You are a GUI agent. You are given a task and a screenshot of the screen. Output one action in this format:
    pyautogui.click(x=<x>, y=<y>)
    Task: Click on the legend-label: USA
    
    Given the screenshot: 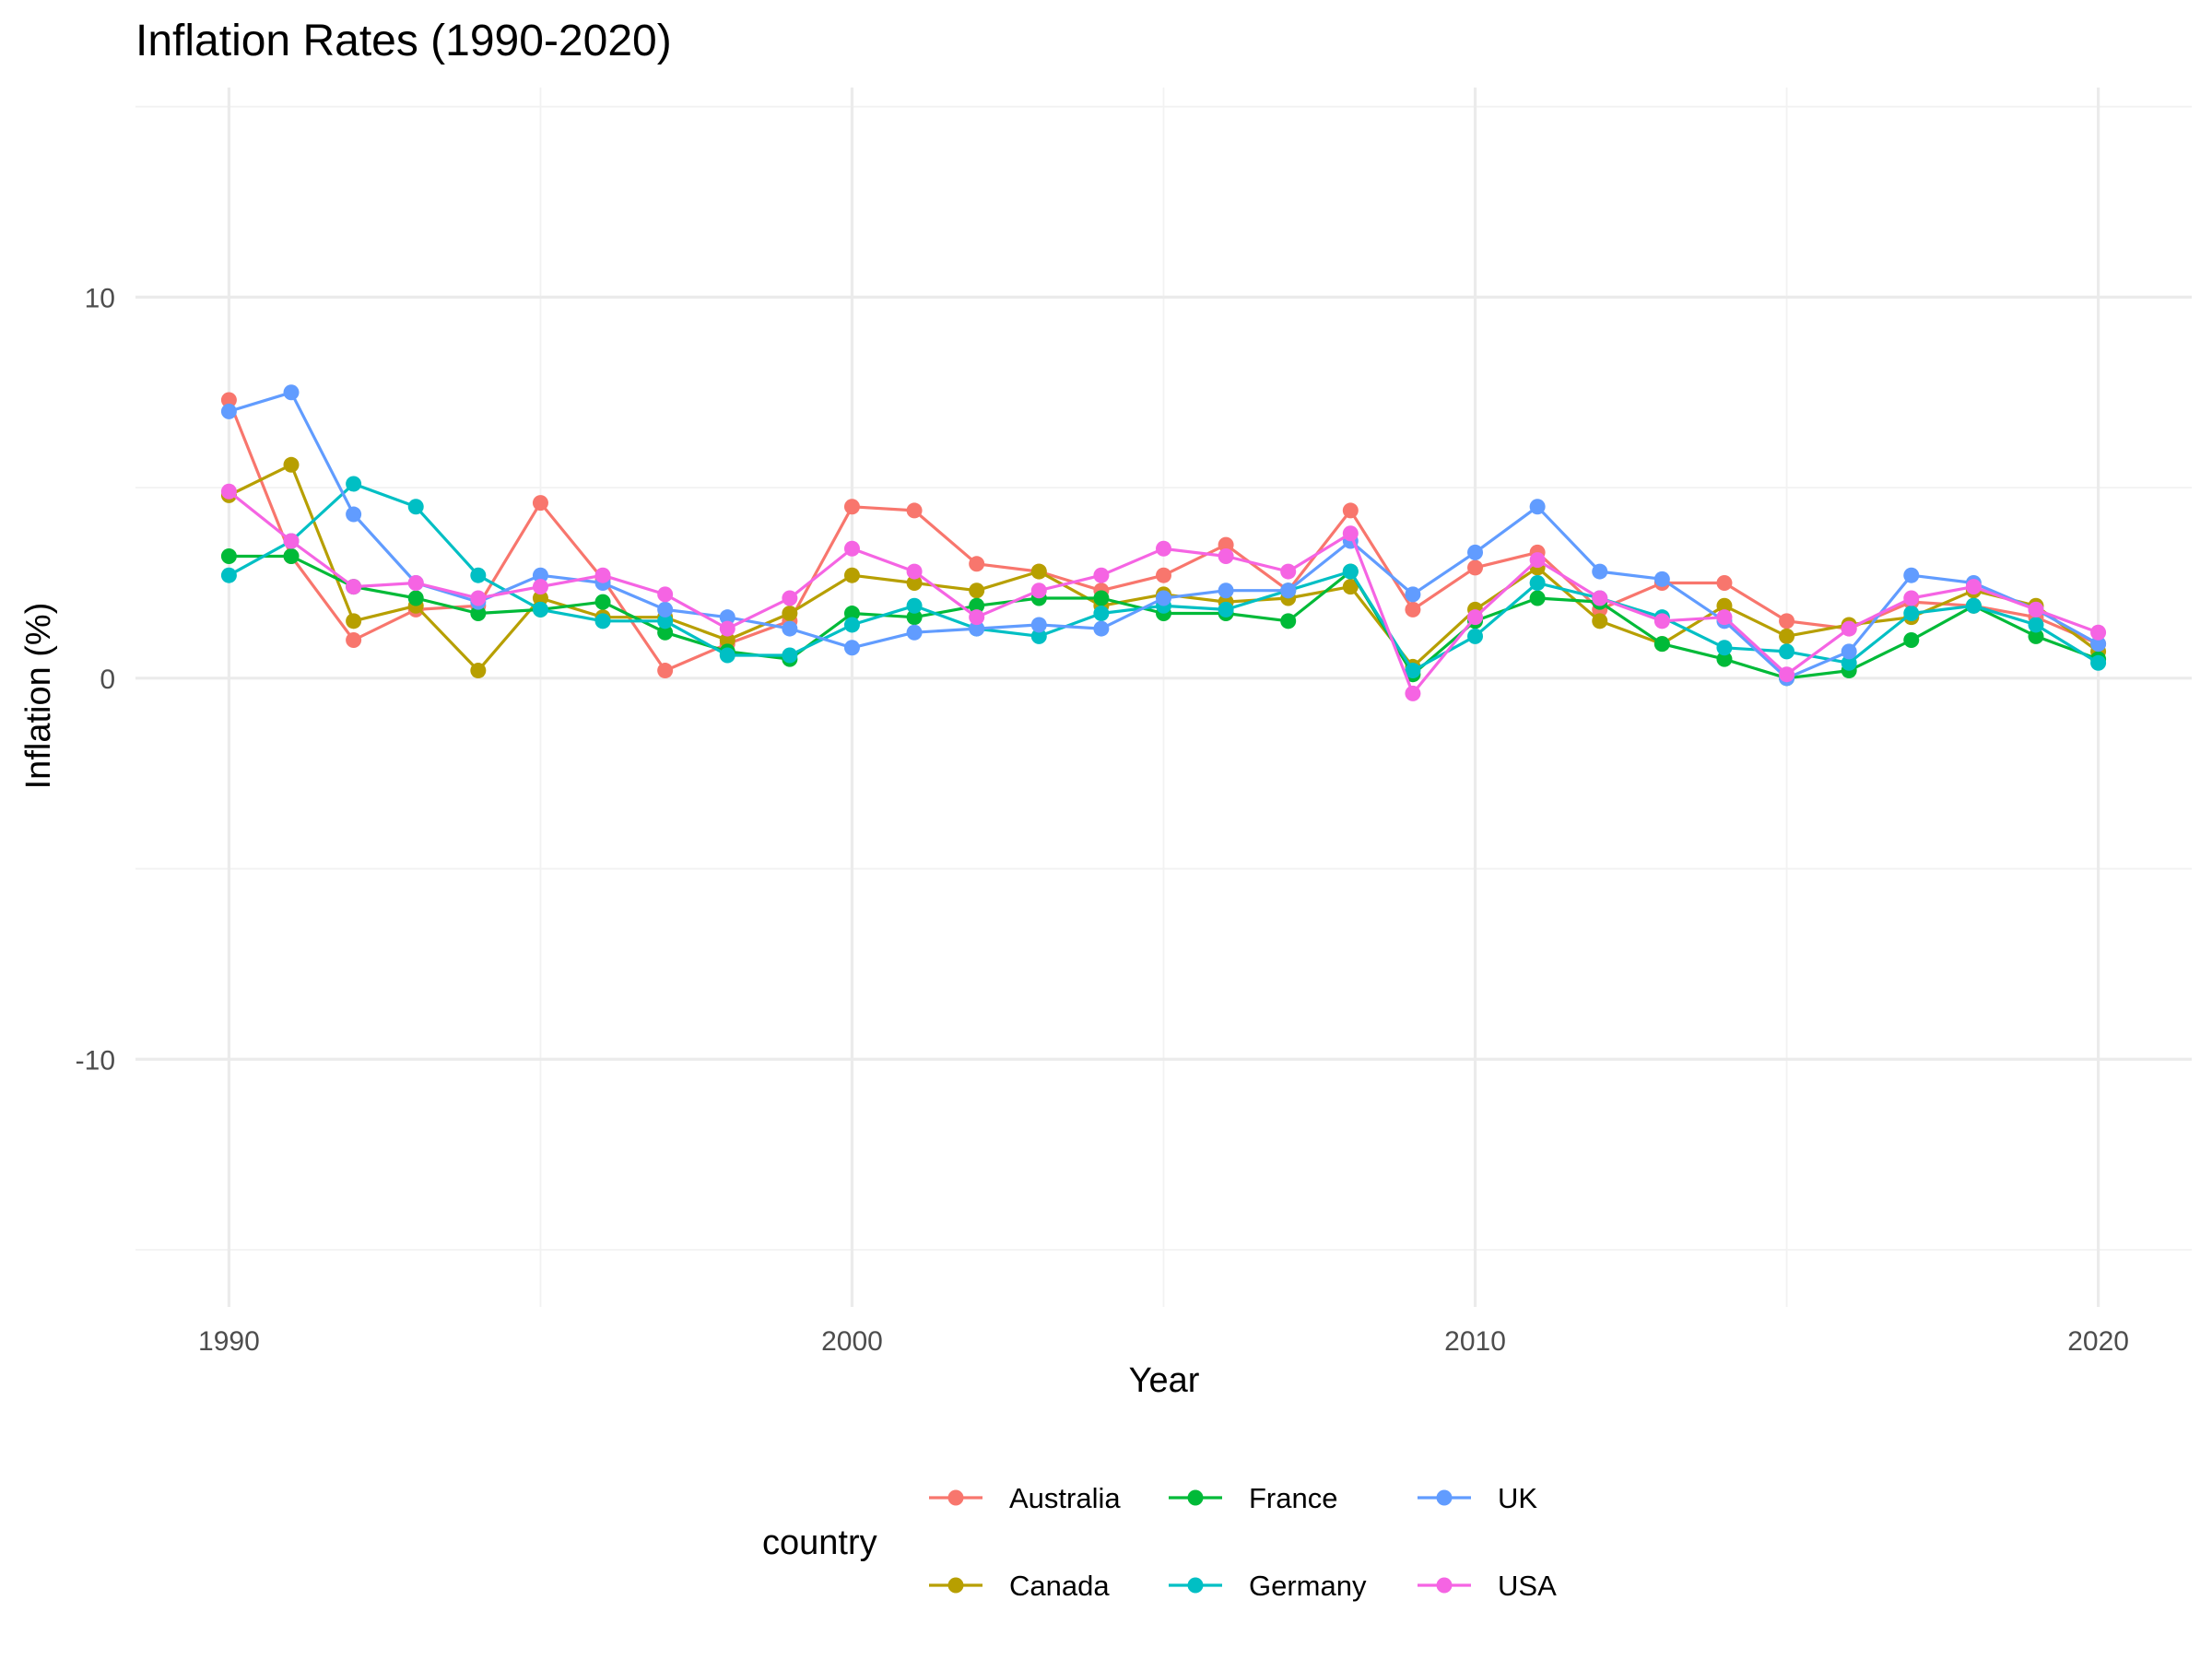 What is the action you would take?
    pyautogui.click(x=1527, y=1586)
    